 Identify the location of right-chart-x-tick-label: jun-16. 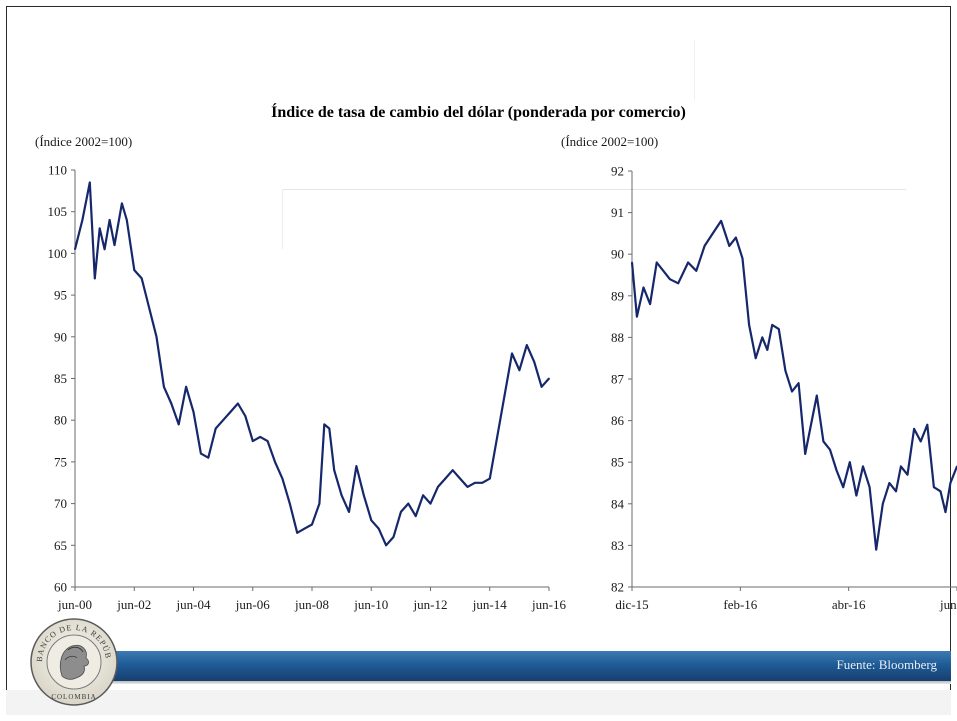
(948, 604).